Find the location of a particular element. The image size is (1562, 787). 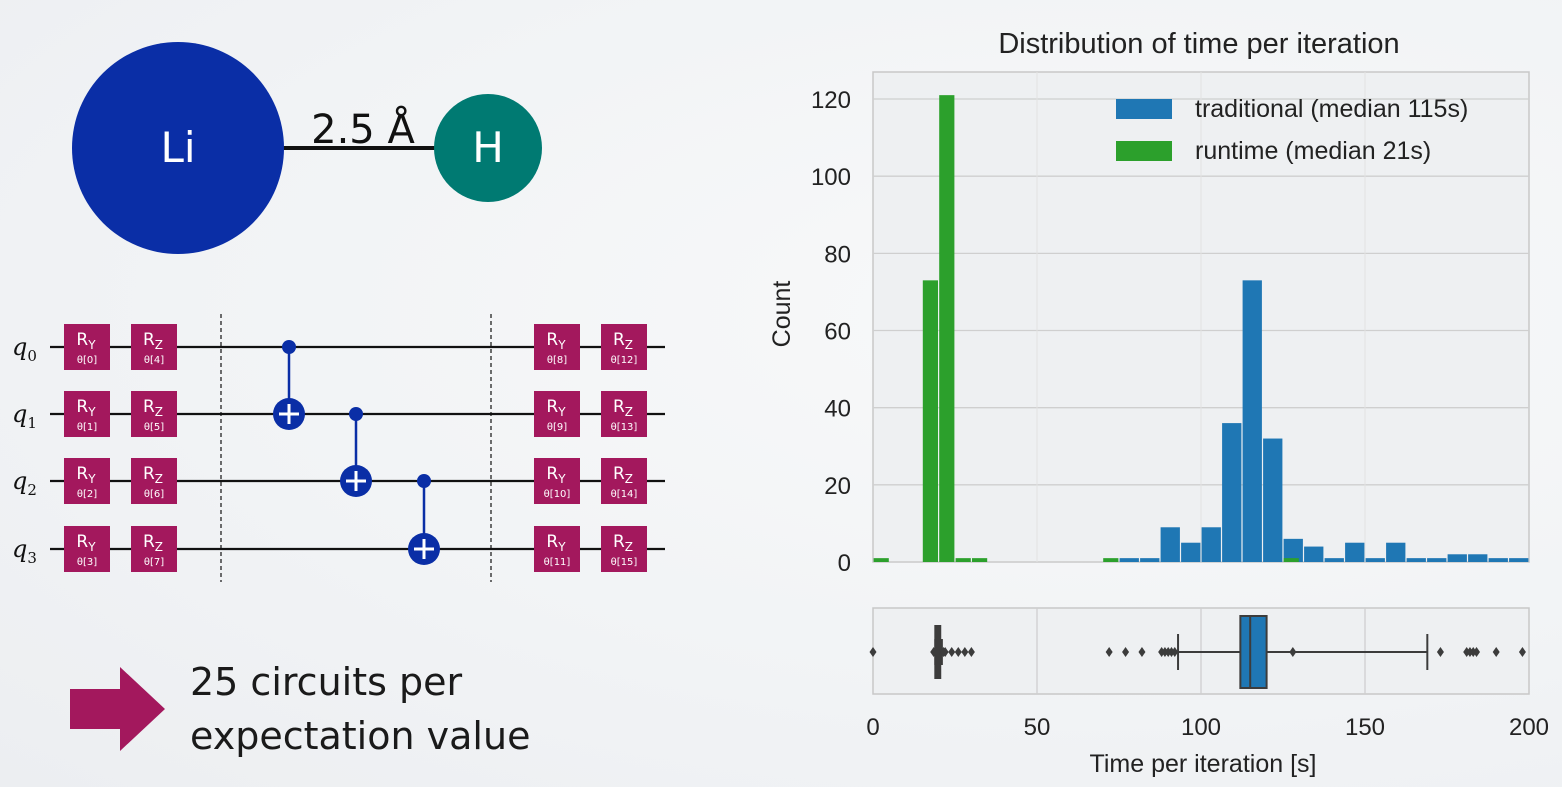

lithium-label: Li is located at coordinates (177, 147).